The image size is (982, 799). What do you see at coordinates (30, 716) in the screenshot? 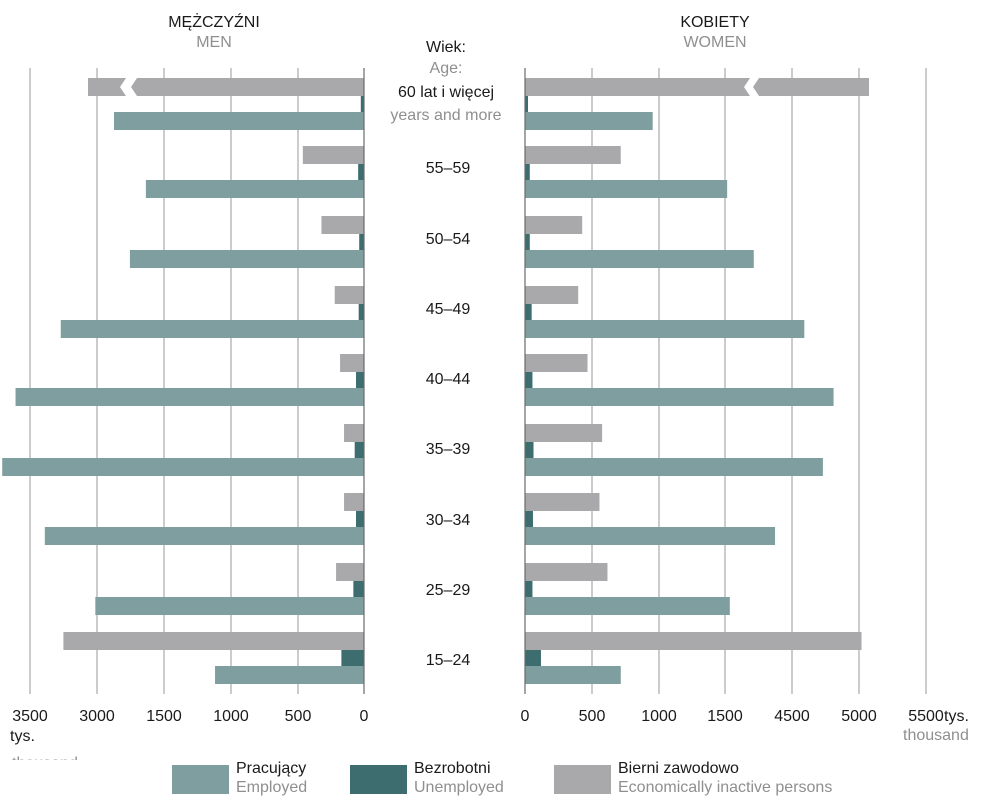
I see `tick-label-left: 3500` at bounding box center [30, 716].